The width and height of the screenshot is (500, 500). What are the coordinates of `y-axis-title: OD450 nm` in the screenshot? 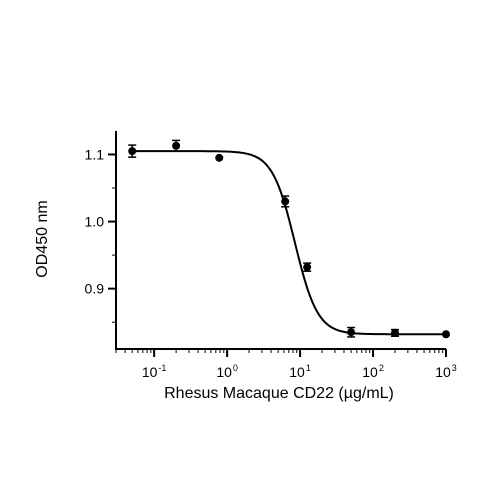 It's located at (42, 238).